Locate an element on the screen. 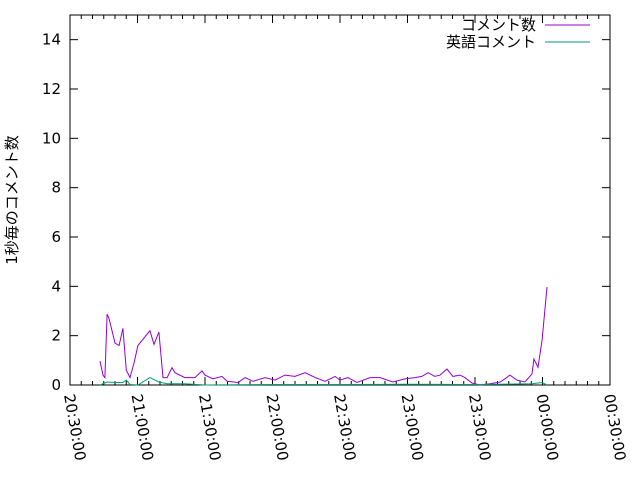  series-lines is located at coordinates (323, 336).